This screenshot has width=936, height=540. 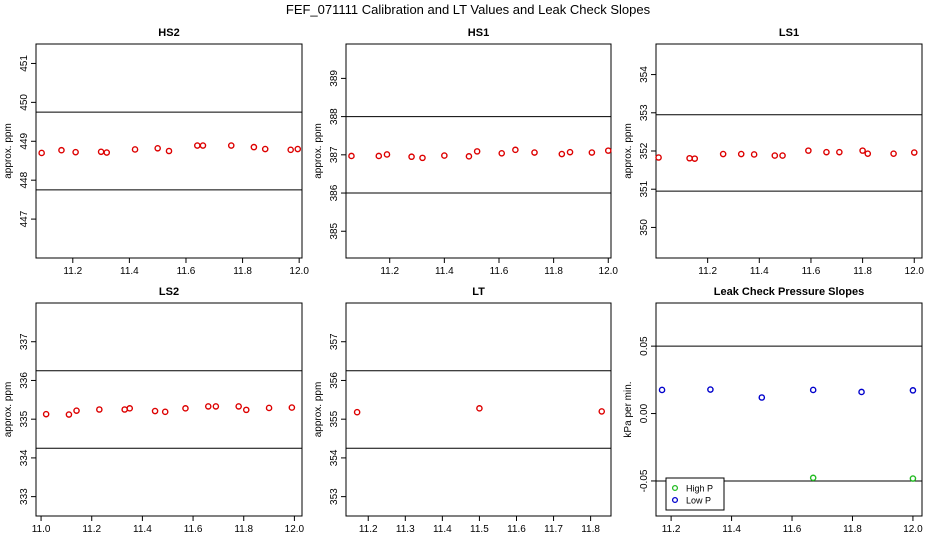 I want to click on panel-title: HS2, so click(x=168, y=33).